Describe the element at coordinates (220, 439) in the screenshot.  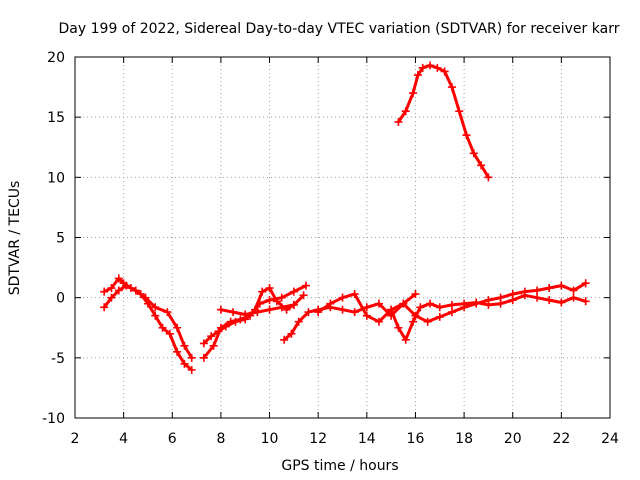
I see `x-tick-label: 8` at that location.